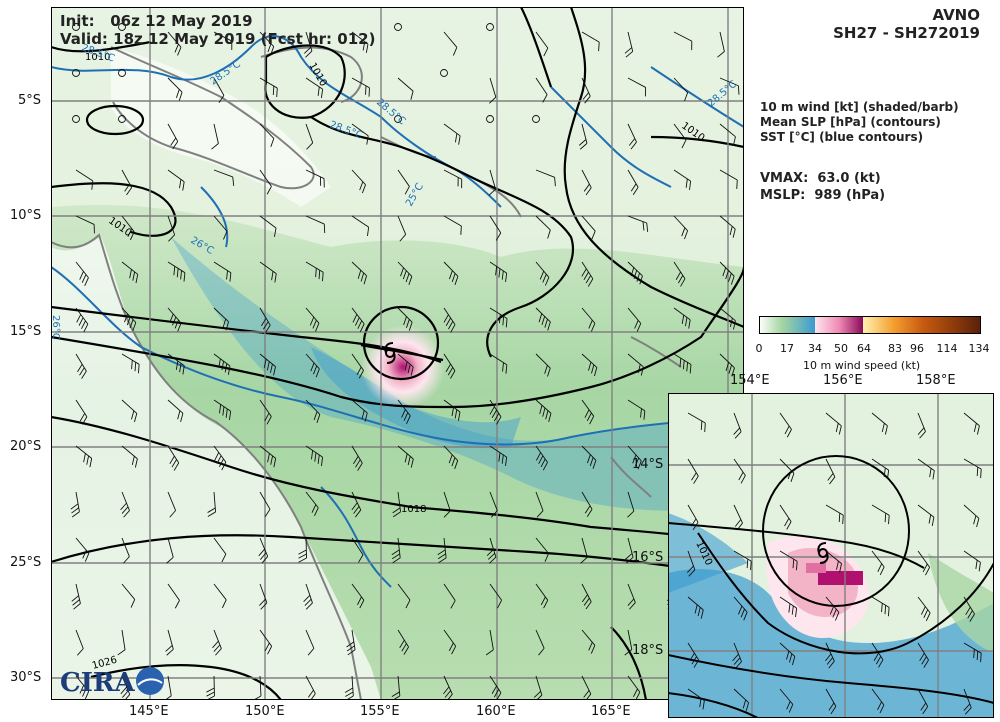  I want to click on legend-slp: Mean SLP [hPa] (contours), so click(850, 122).